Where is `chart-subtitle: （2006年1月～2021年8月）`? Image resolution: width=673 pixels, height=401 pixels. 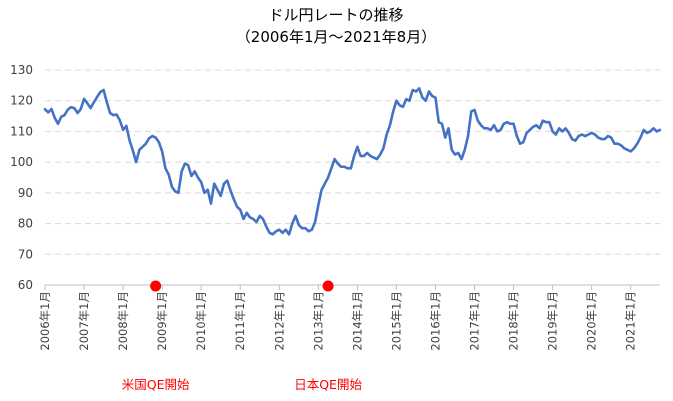
chart-subtitle: （2006年1月～2021年8月） is located at coordinates (336, 37).